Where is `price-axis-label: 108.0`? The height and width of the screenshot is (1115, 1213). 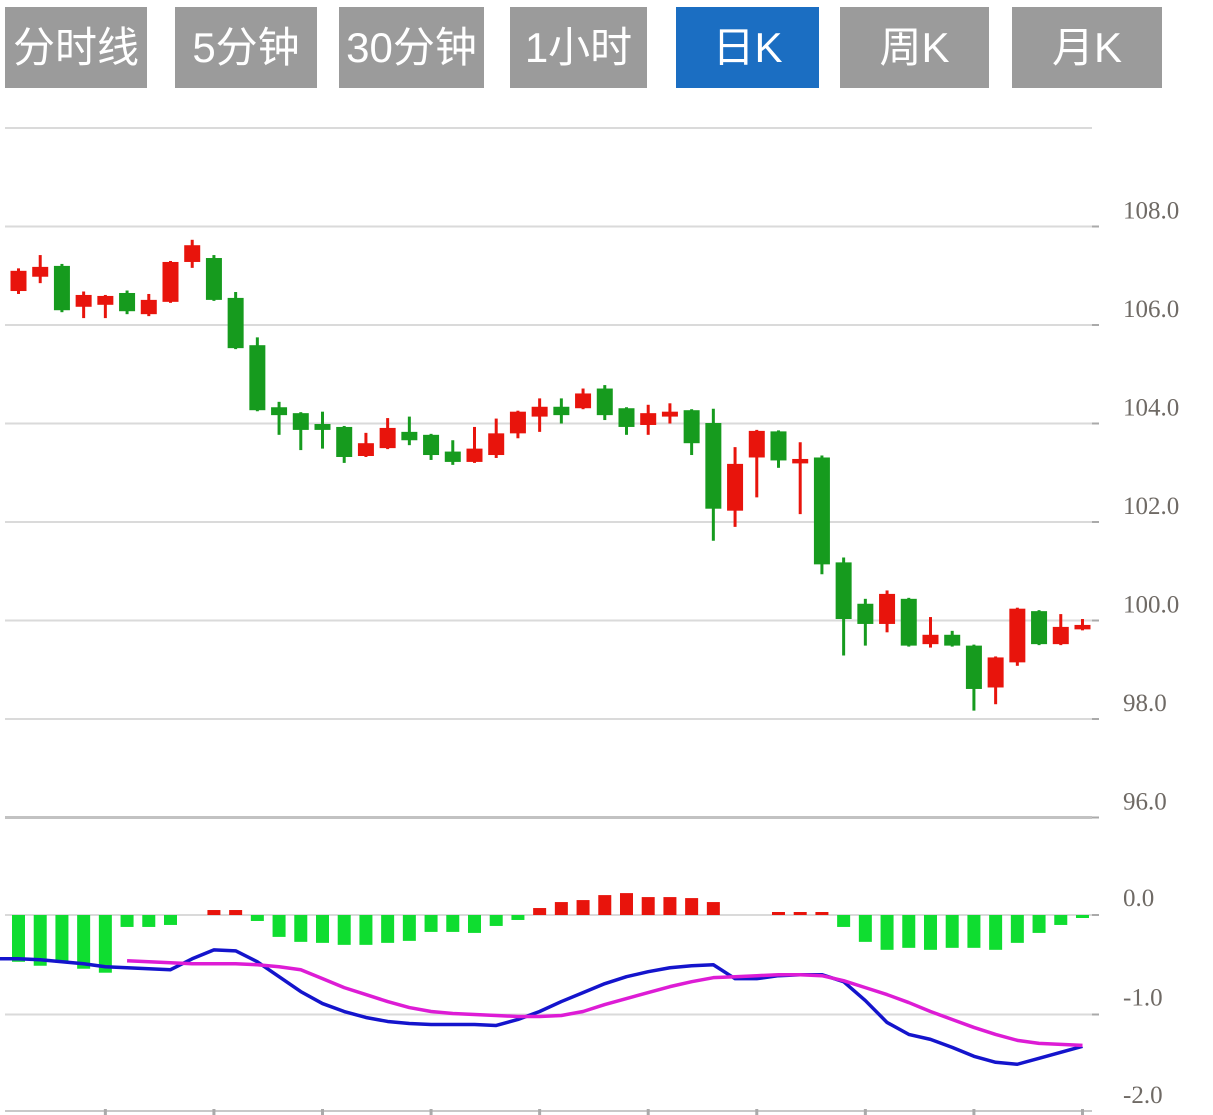 price-axis-label: 108.0 is located at coordinates (1151, 211).